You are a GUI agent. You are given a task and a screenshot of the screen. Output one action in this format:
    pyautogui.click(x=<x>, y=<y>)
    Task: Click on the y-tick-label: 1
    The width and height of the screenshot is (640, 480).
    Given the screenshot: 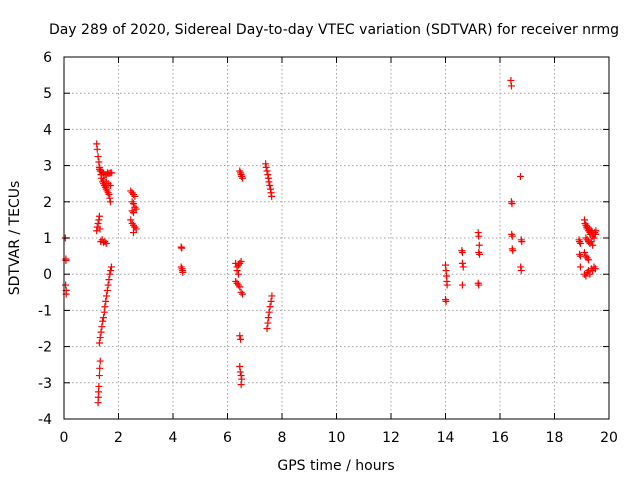 What is the action you would take?
    pyautogui.click(x=47, y=239)
    